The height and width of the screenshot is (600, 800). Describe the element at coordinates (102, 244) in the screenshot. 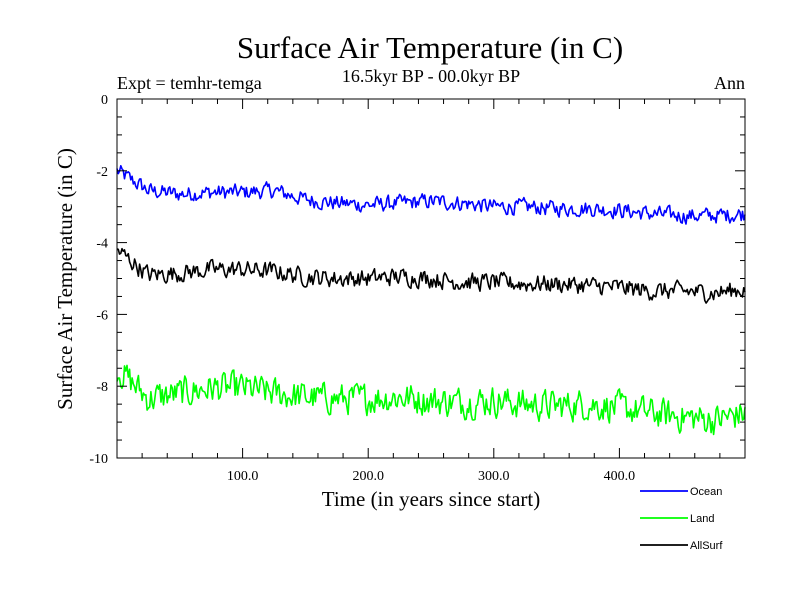

I see `y-tick-label: -4` at that location.